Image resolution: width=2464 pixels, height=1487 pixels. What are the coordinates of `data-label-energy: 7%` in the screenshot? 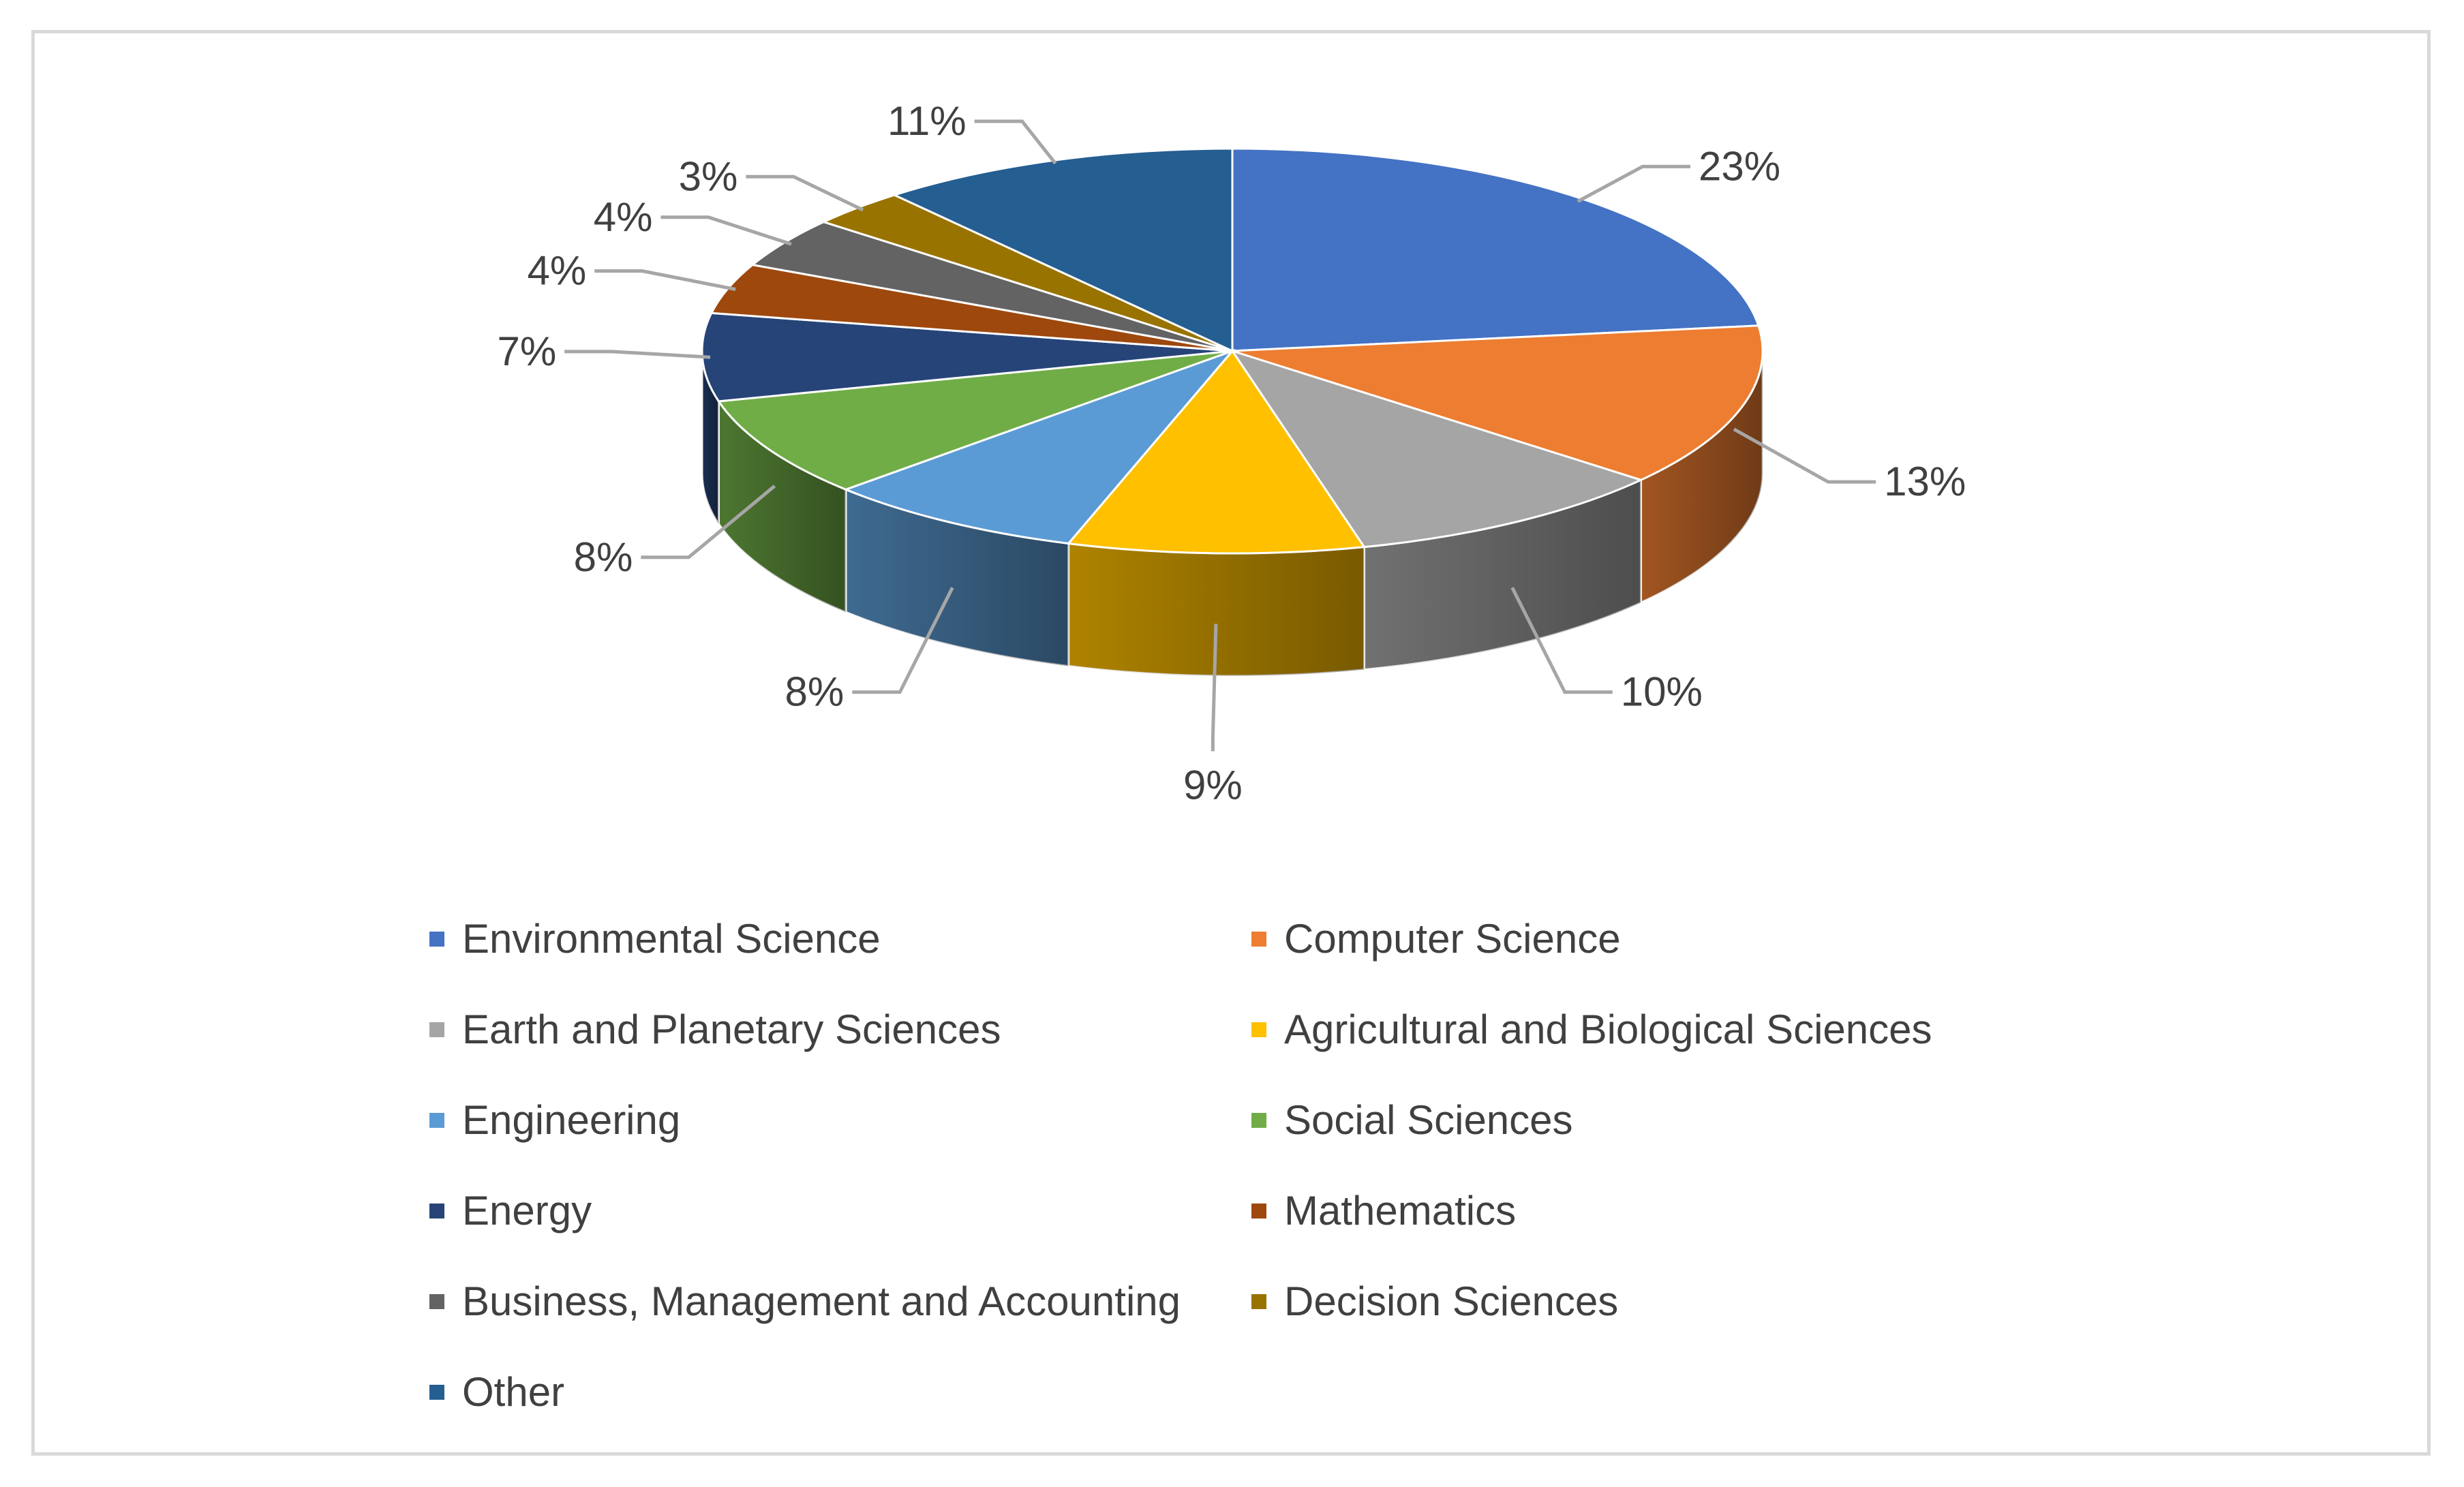 It's located at (526, 351).